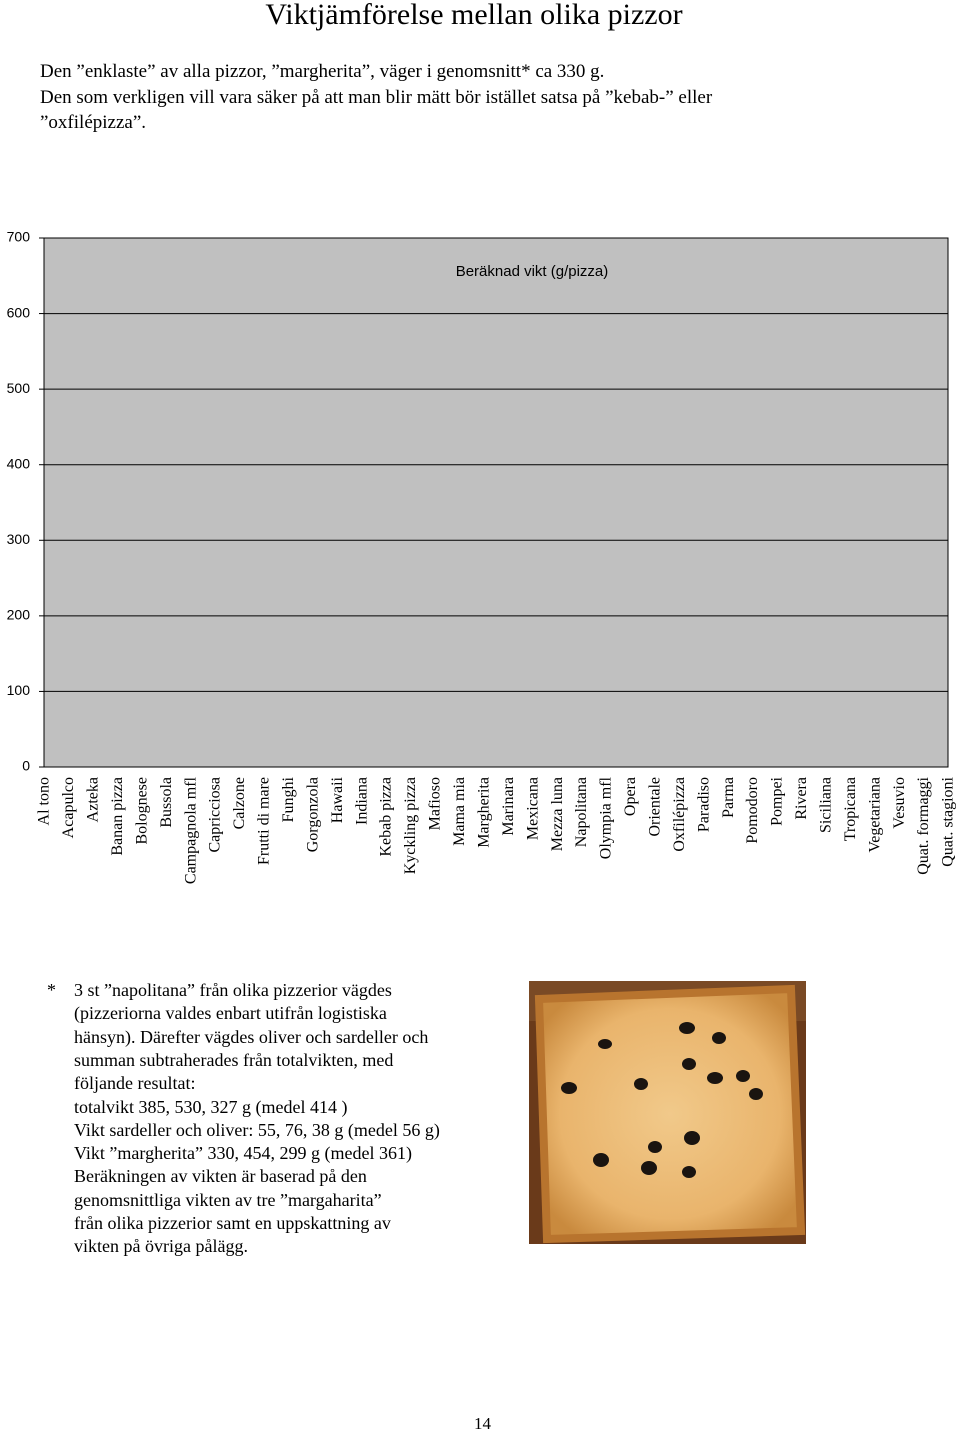 This screenshot has width=960, height=1434. Describe the element at coordinates (630, 796) in the screenshot. I see `x-tick-label: Opera` at that location.